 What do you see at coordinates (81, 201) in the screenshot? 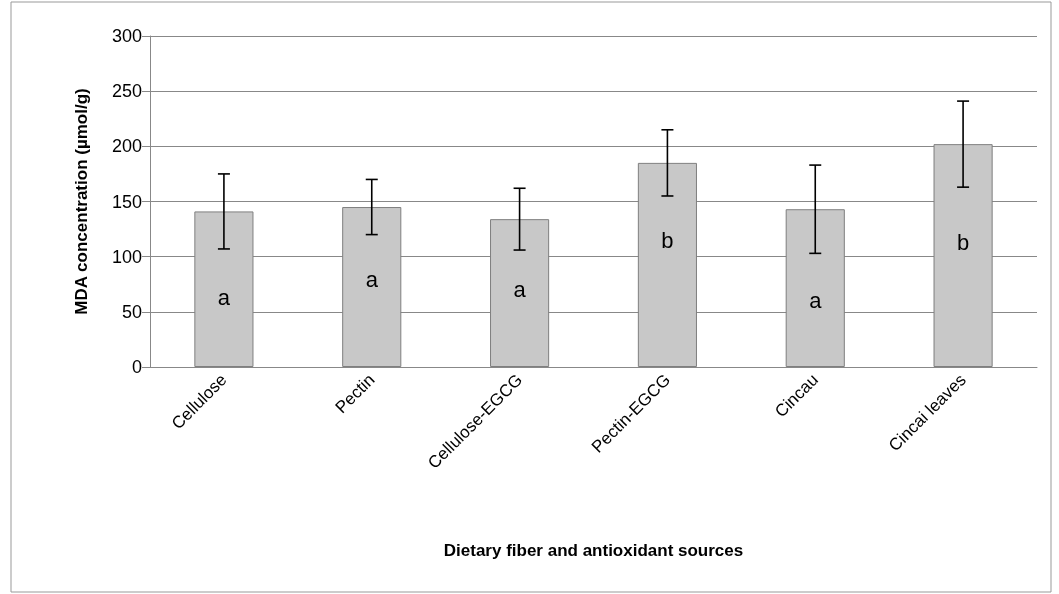
I see `y-axis-title: MDA concentration (µmol/g)` at bounding box center [81, 201].